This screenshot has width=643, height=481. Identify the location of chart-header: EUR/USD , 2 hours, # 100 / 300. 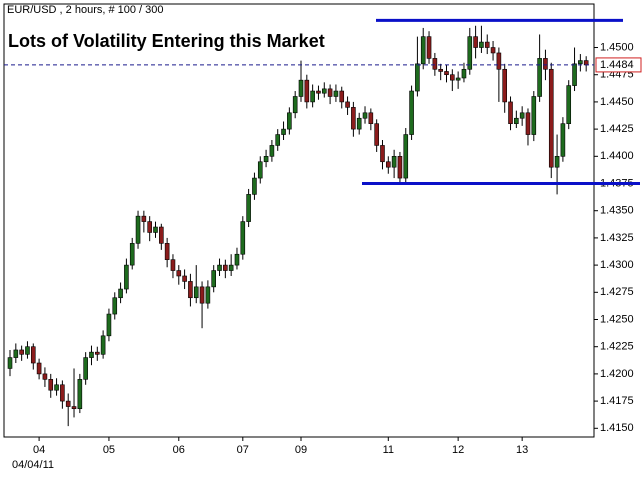
(85, 10).